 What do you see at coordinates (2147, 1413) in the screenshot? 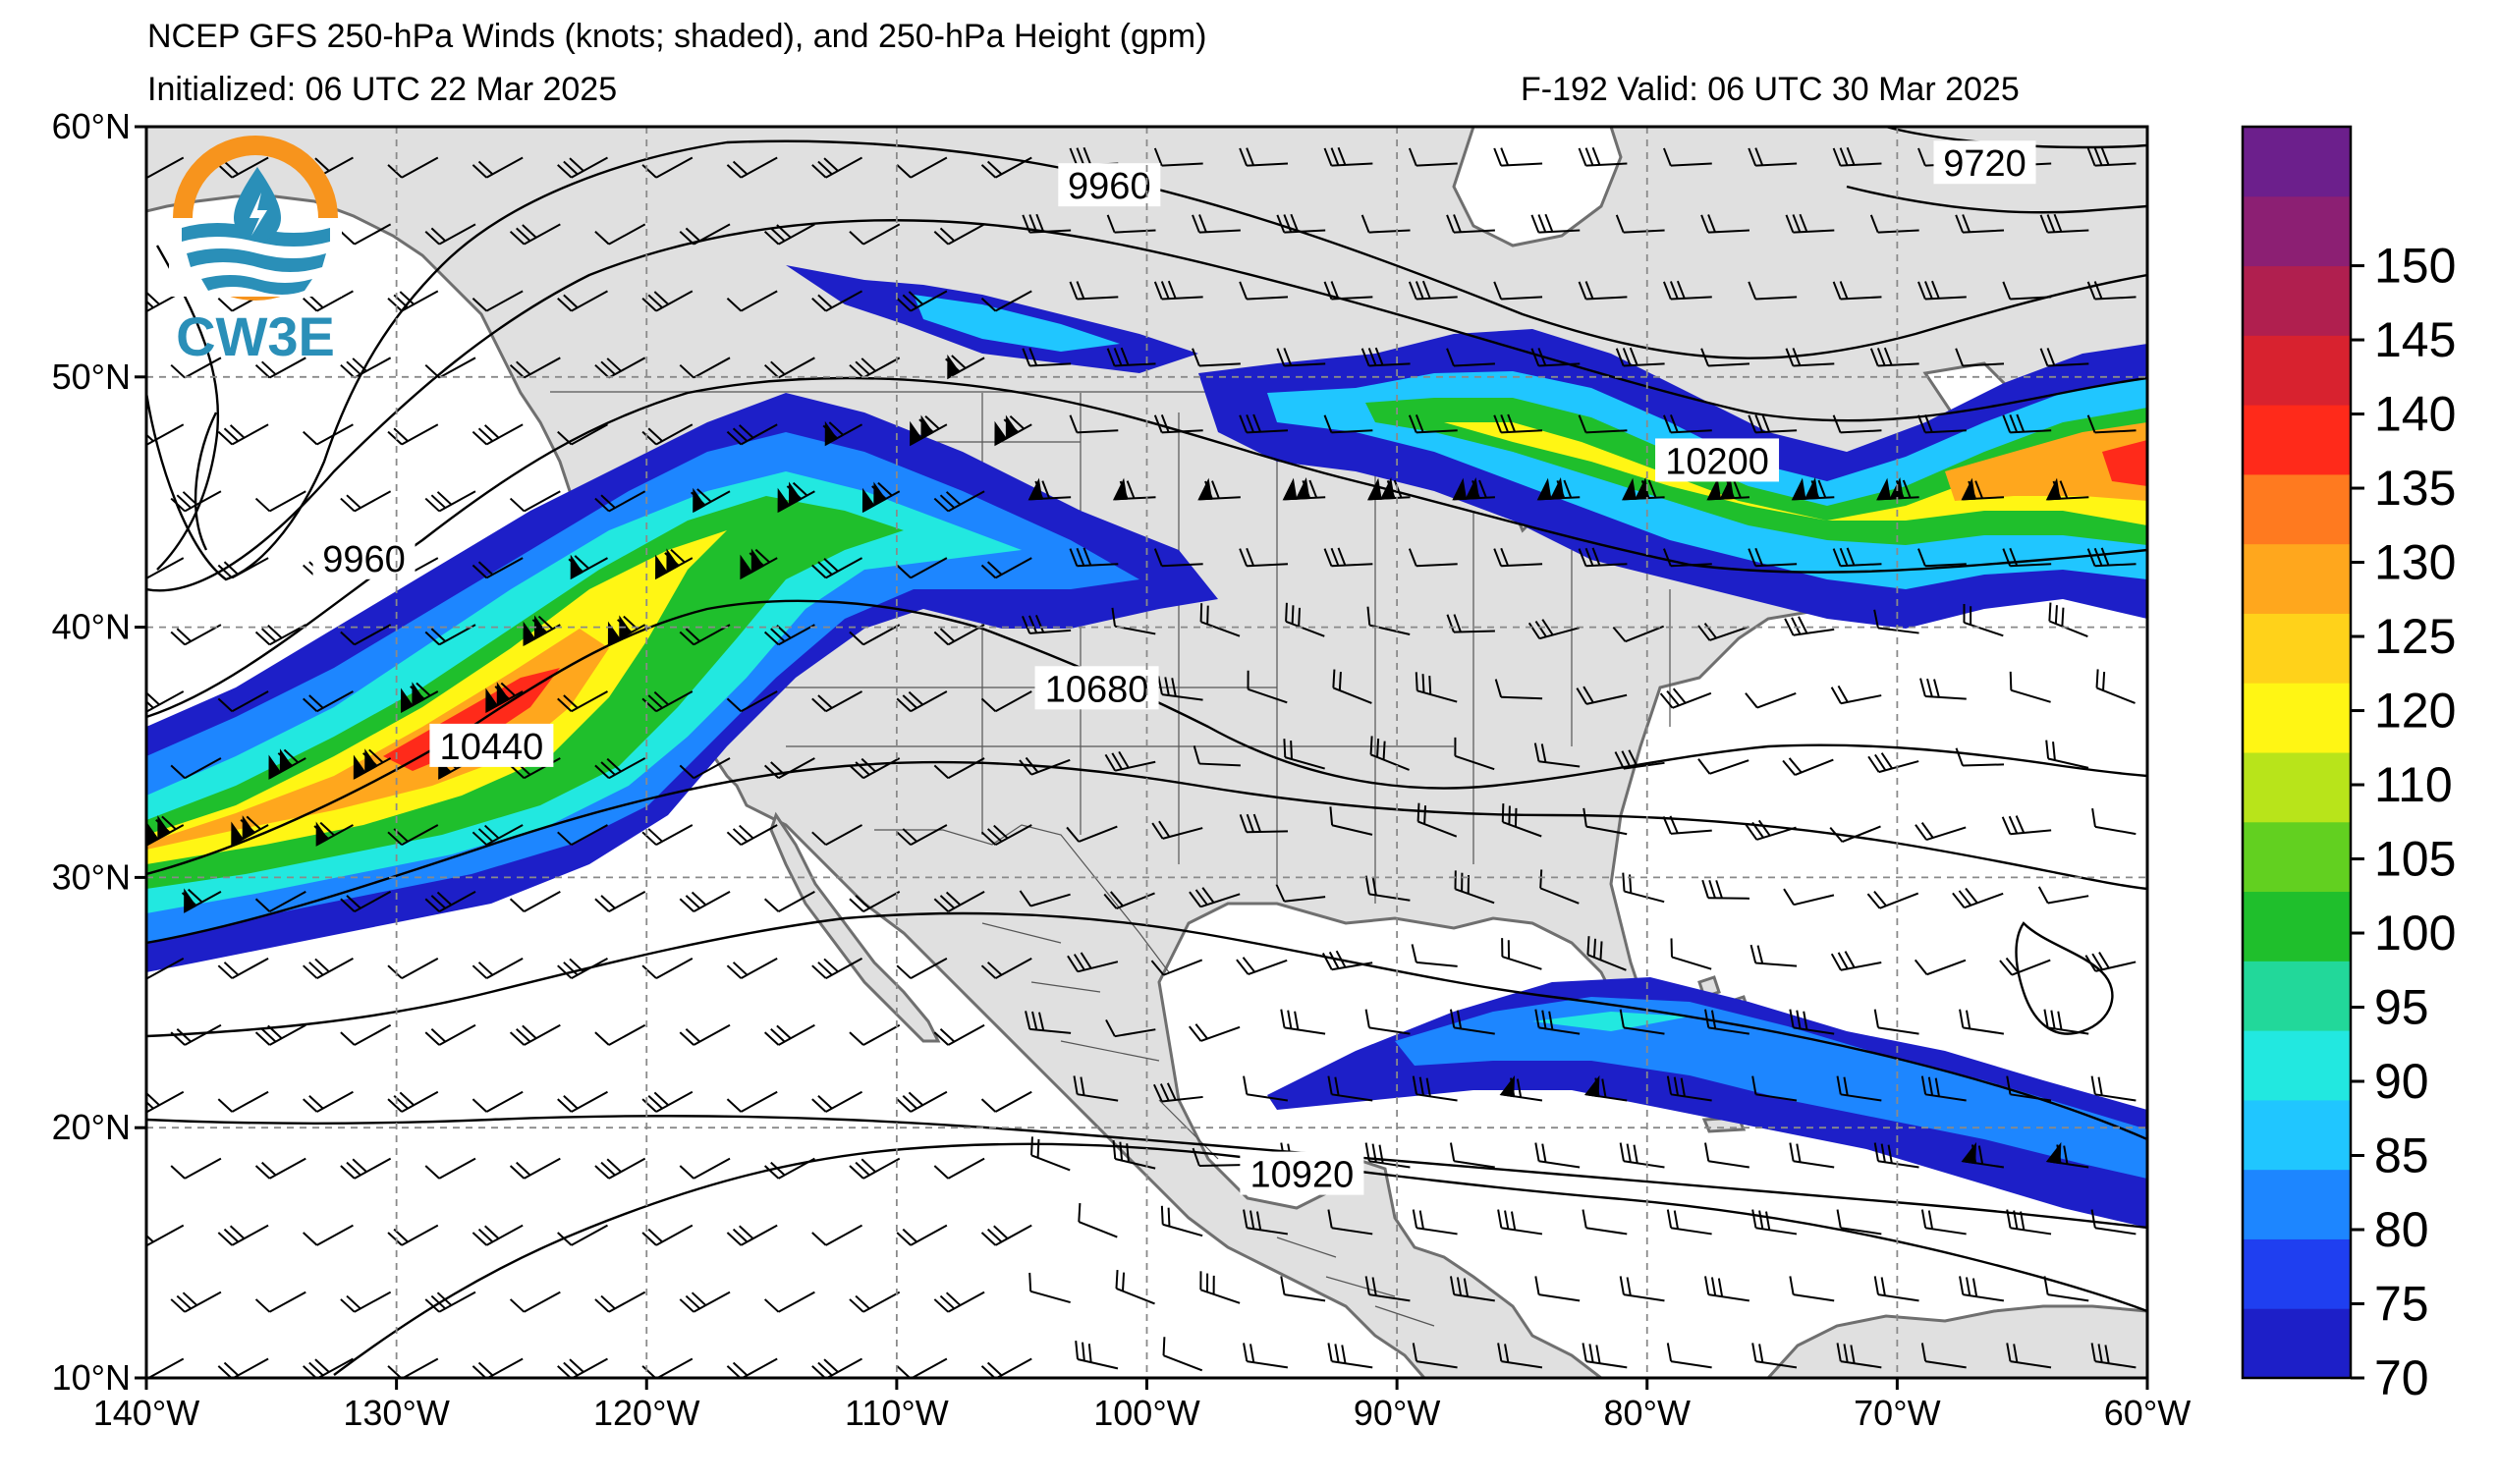
I see `lon-tick-label: 60°W` at bounding box center [2147, 1413].